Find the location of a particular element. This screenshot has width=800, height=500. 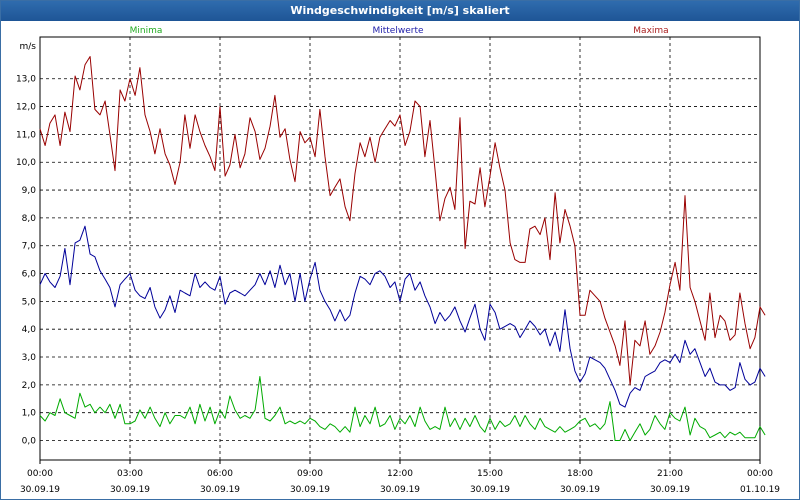

y-tick-label: 8,0 is located at coordinates (29, 219).